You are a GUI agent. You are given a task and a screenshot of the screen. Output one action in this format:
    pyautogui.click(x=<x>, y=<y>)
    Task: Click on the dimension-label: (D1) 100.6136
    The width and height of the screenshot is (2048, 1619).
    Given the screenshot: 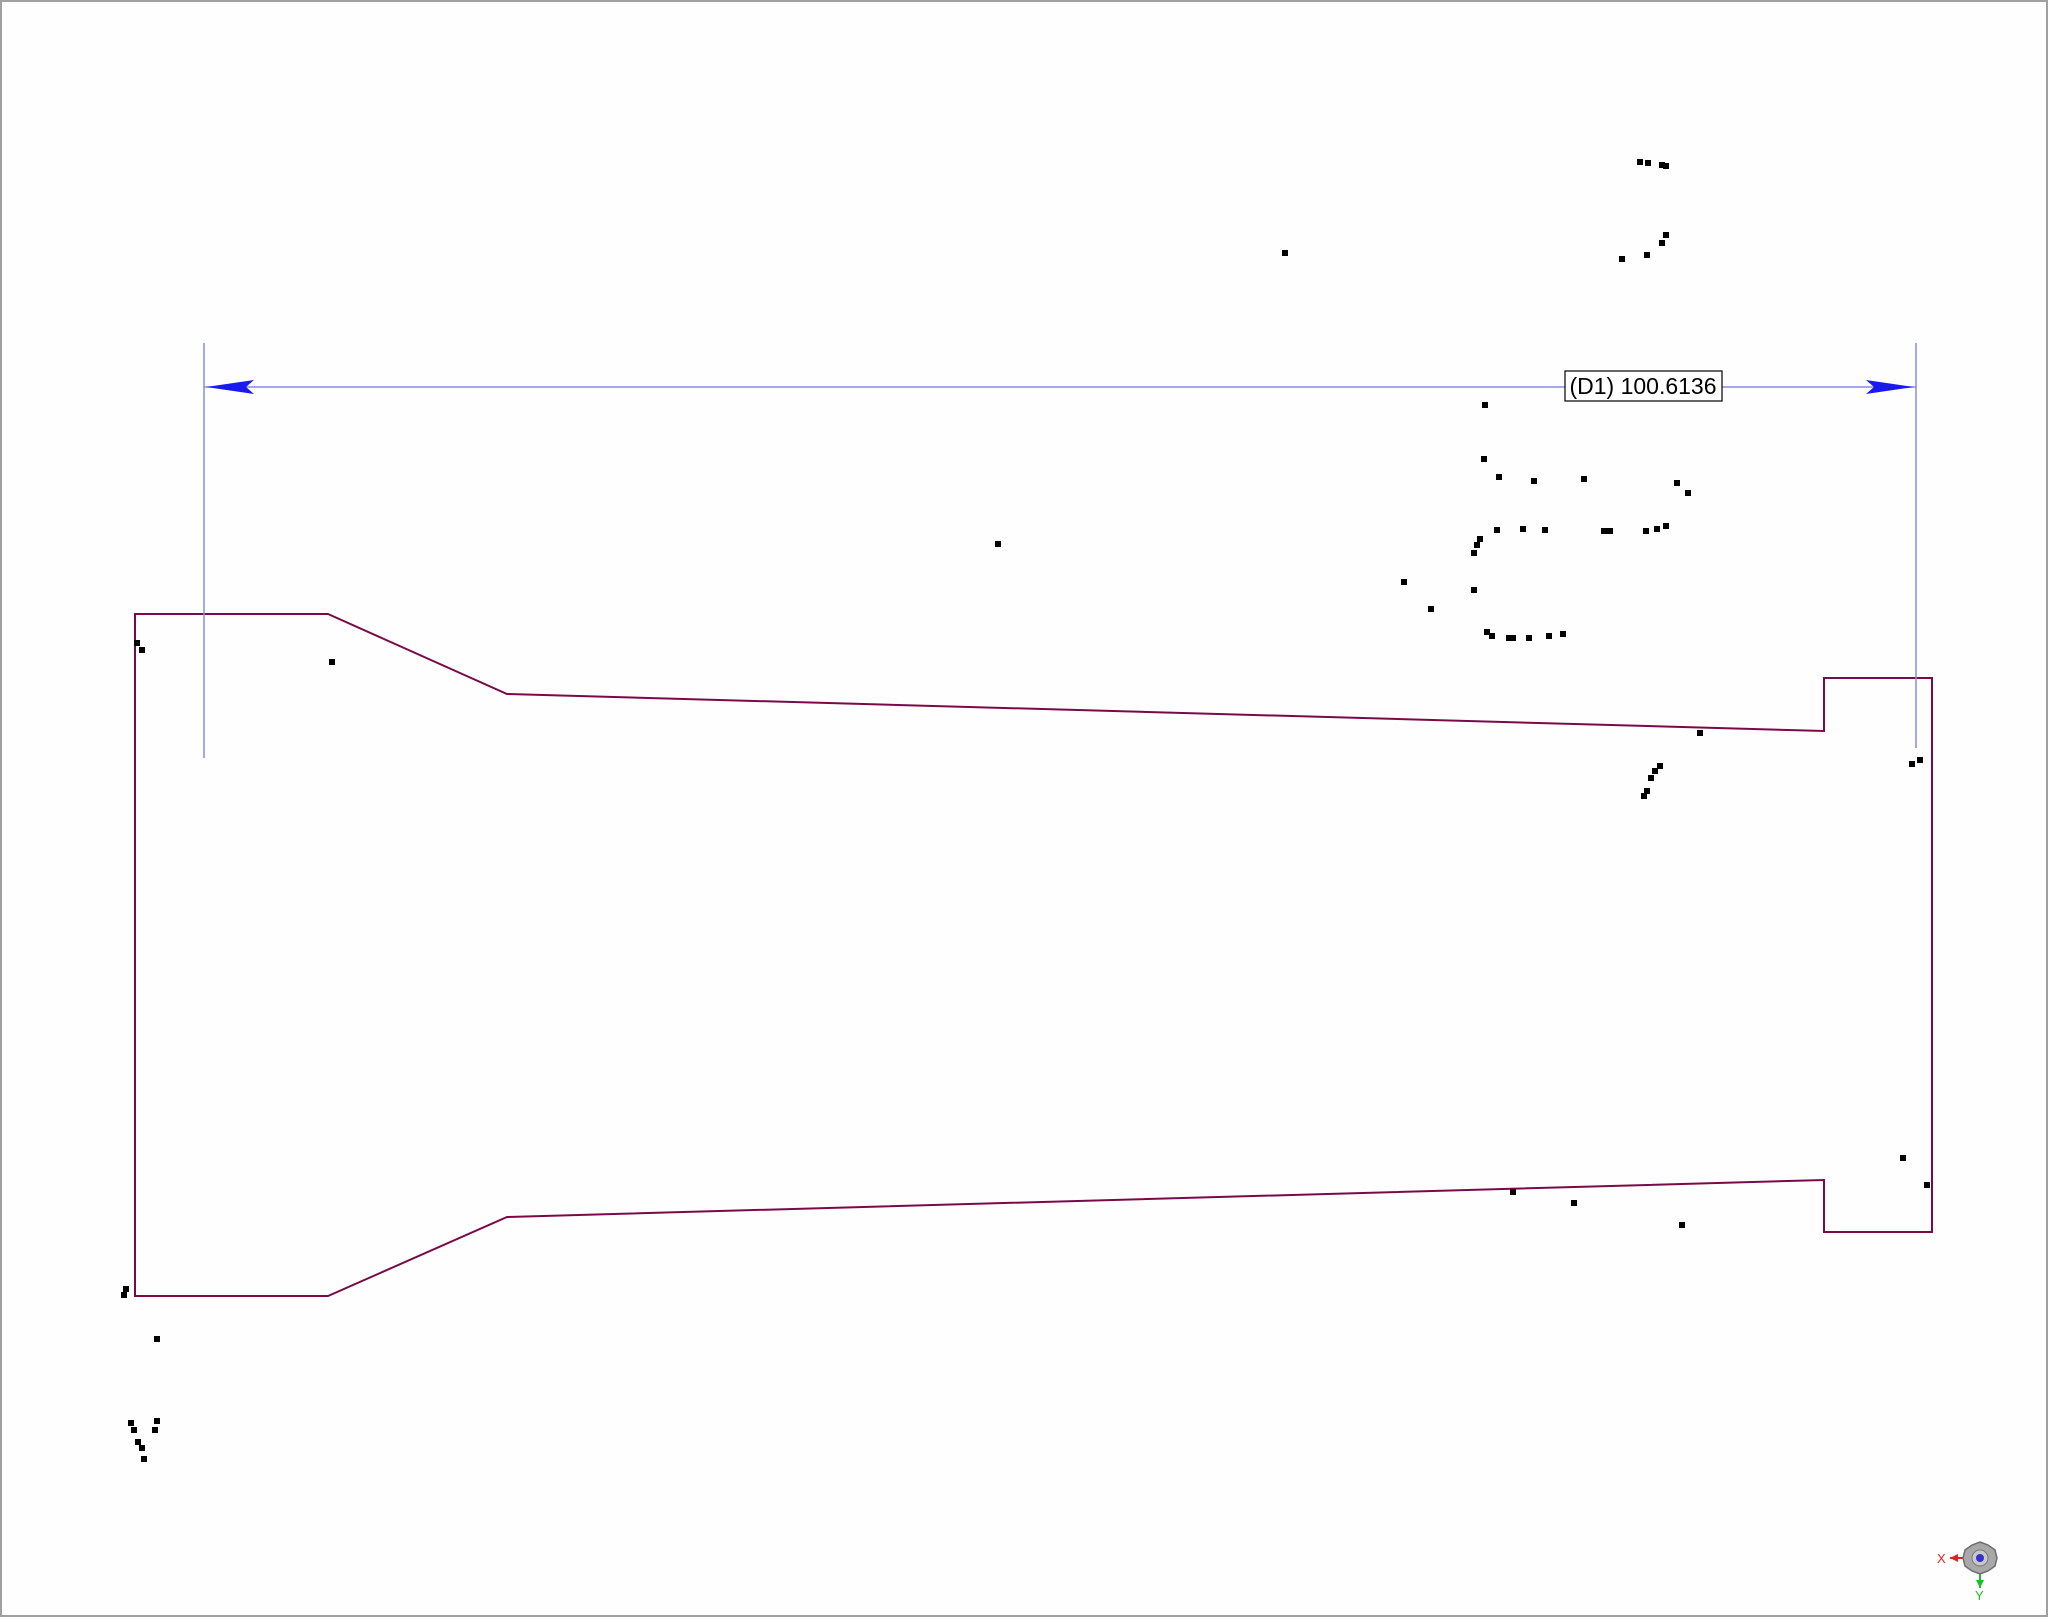 What is the action you would take?
    pyautogui.click(x=1643, y=386)
    